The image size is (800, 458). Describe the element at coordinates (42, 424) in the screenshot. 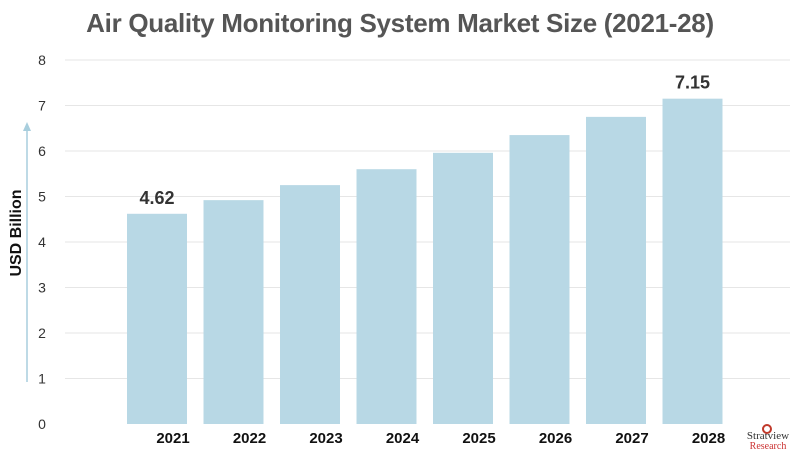

I see `y-tick-label: 0` at that location.